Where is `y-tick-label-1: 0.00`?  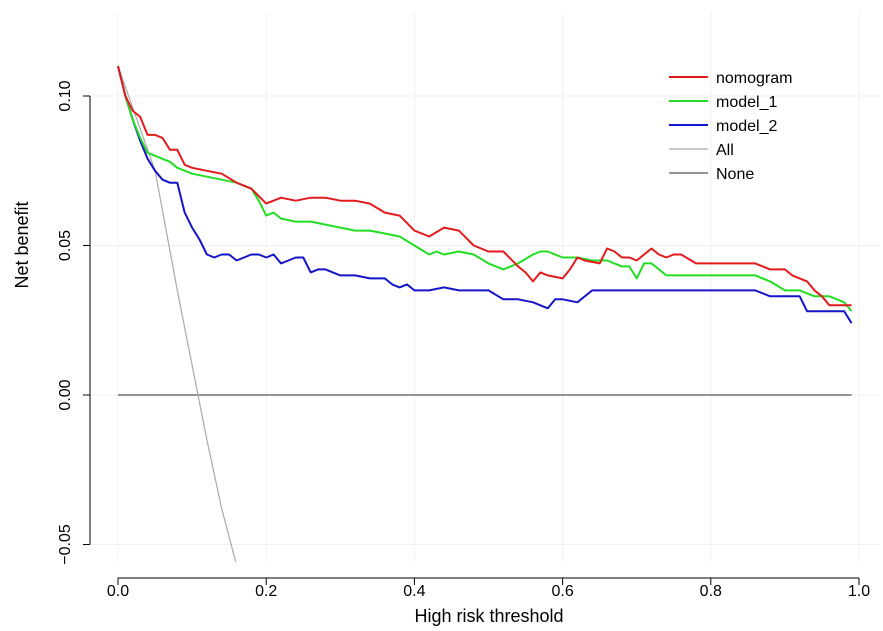 y-tick-label-1: 0.00 is located at coordinates (65, 394).